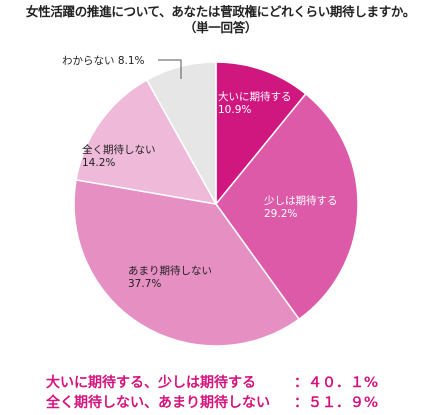  What do you see at coordinates (103, 61) in the screenshot?
I see `slice-label-unknown: わからない 8.1%` at bounding box center [103, 61].